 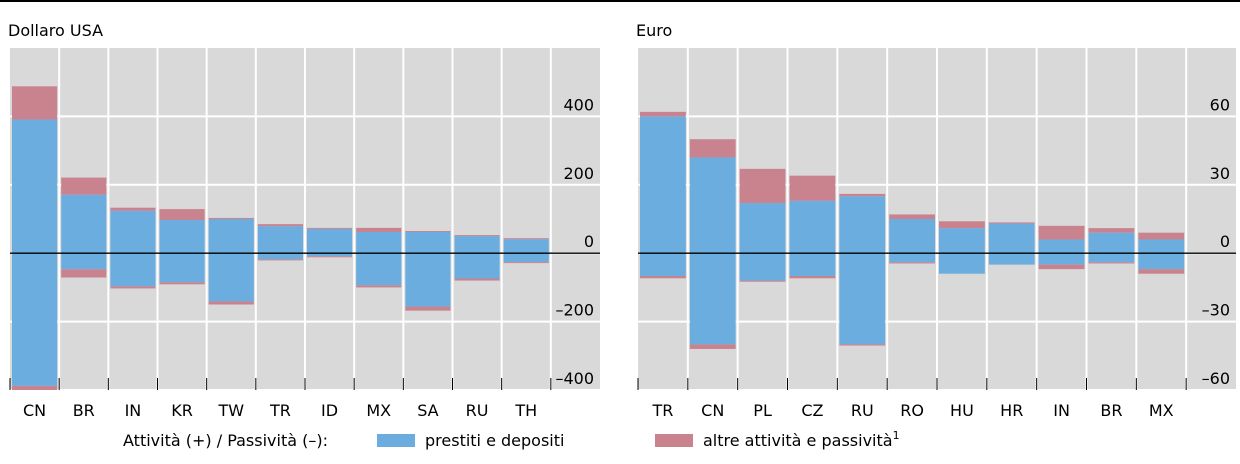 I want to click on legend-title: Attività (+) / Passività (–):, so click(x=225, y=440).